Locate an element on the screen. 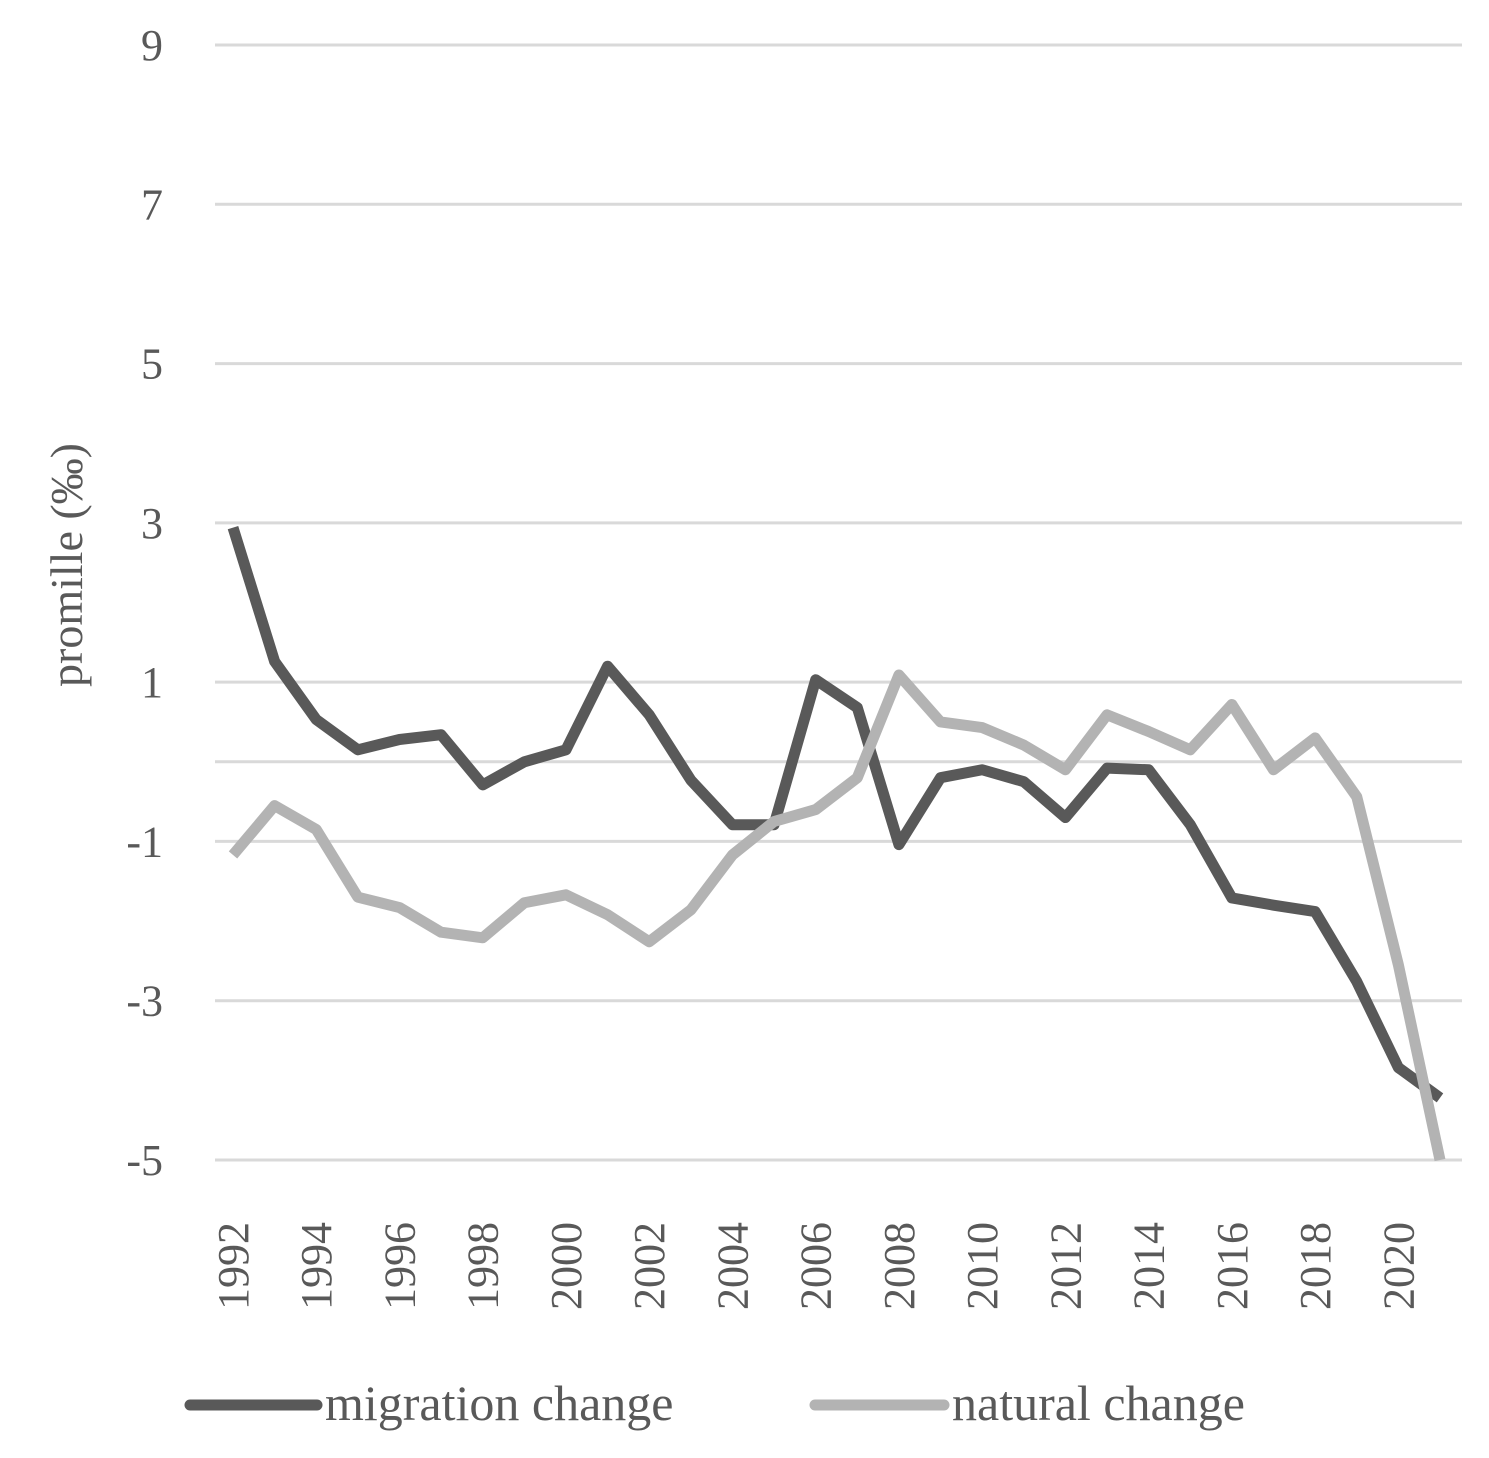  x-tick-label: 2014 is located at coordinates (1149, 1266).